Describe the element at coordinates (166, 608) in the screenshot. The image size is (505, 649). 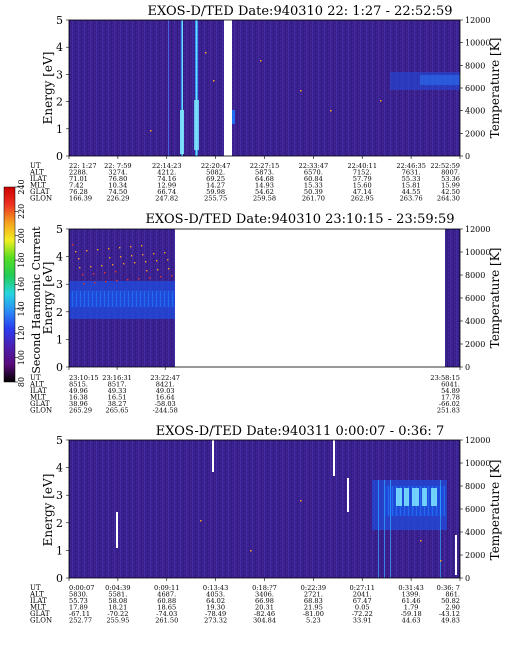
I see `orbit-value: 18.65` at that location.